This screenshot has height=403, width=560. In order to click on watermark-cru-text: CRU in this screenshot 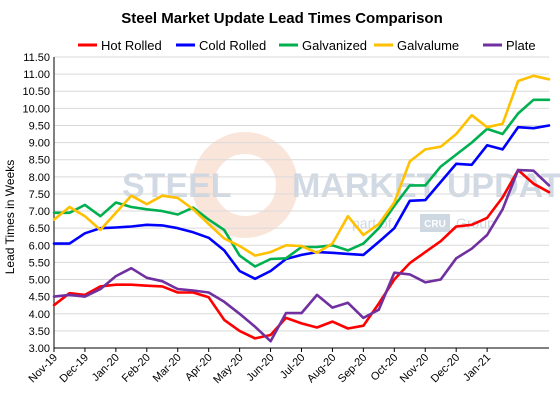, I will do `click(435, 224)`.